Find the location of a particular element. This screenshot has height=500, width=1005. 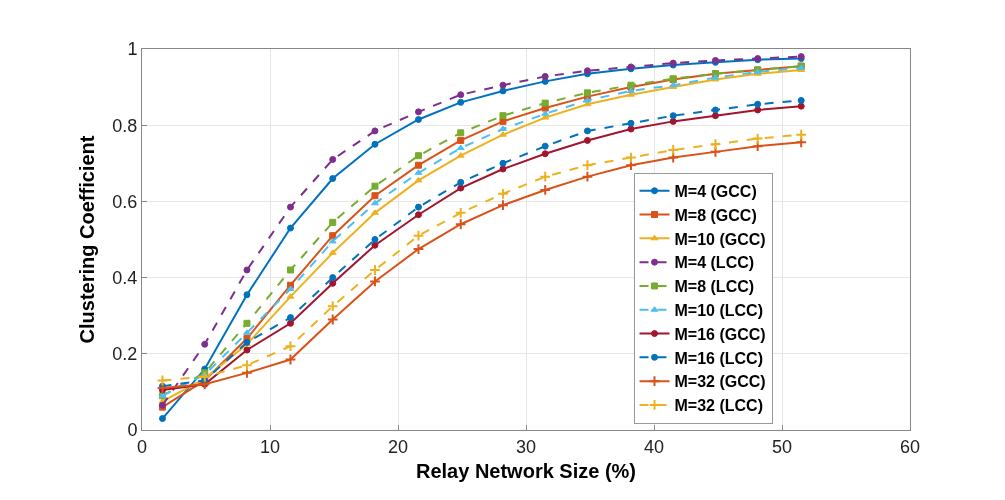

legend-label: M=10 (LCC) is located at coordinates (718, 310).